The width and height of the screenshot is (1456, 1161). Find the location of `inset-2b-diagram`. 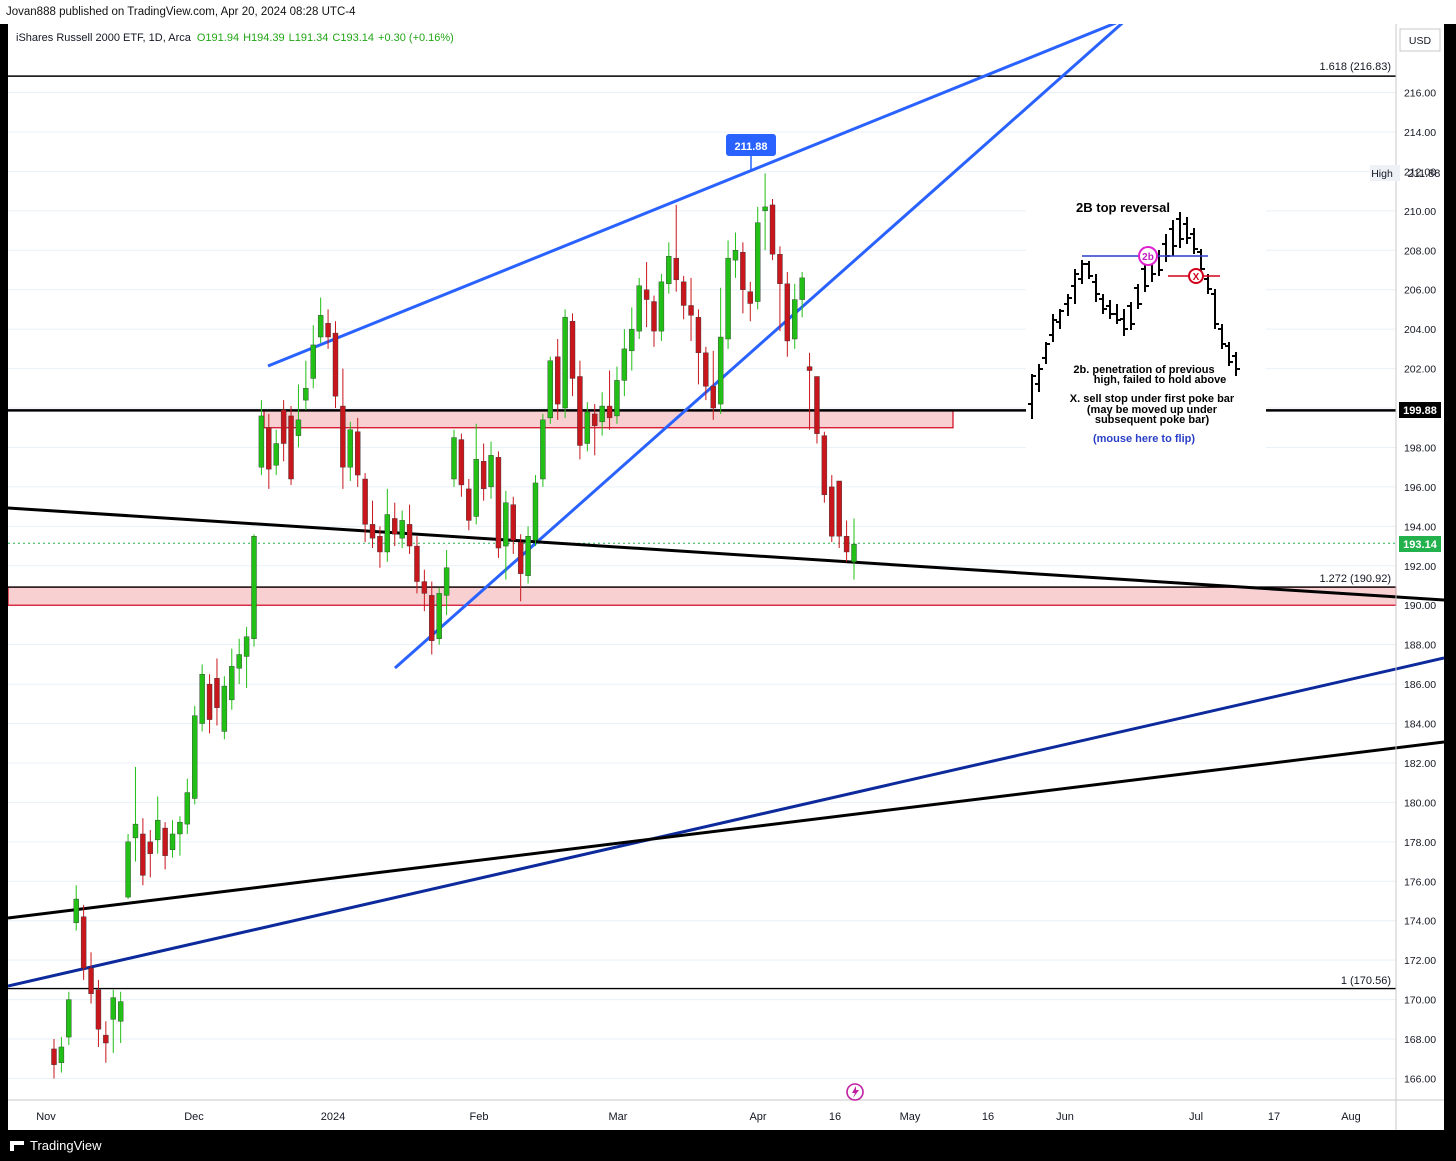

inset-2b-diagram is located at coordinates (1146, 324).